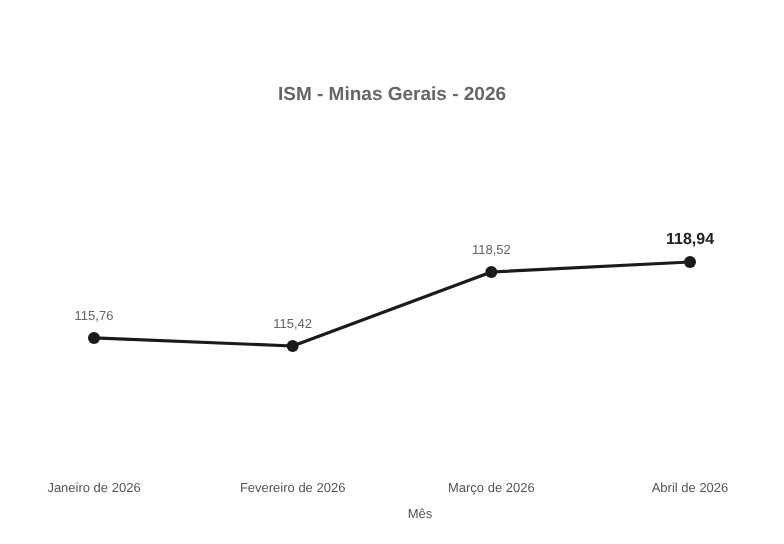 This screenshot has width=784, height=544. What do you see at coordinates (392, 95) in the screenshot?
I see `chart-title: ISM - Minas Gerais - 2026` at bounding box center [392, 95].